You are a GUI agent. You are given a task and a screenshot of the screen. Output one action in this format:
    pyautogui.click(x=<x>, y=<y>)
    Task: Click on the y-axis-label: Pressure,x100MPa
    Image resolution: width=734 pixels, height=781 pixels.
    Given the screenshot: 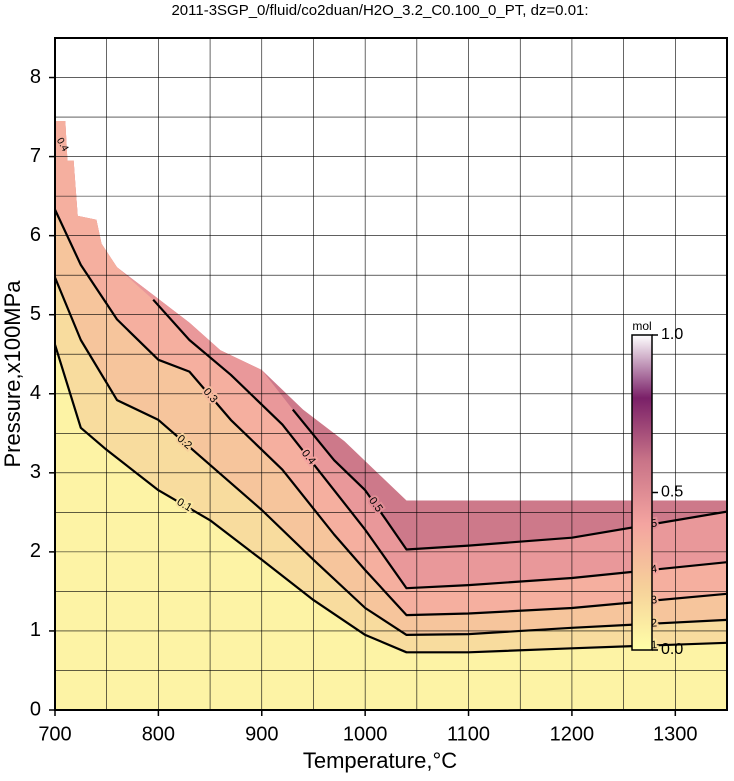 What is the action you would take?
    pyautogui.click(x=12, y=374)
    